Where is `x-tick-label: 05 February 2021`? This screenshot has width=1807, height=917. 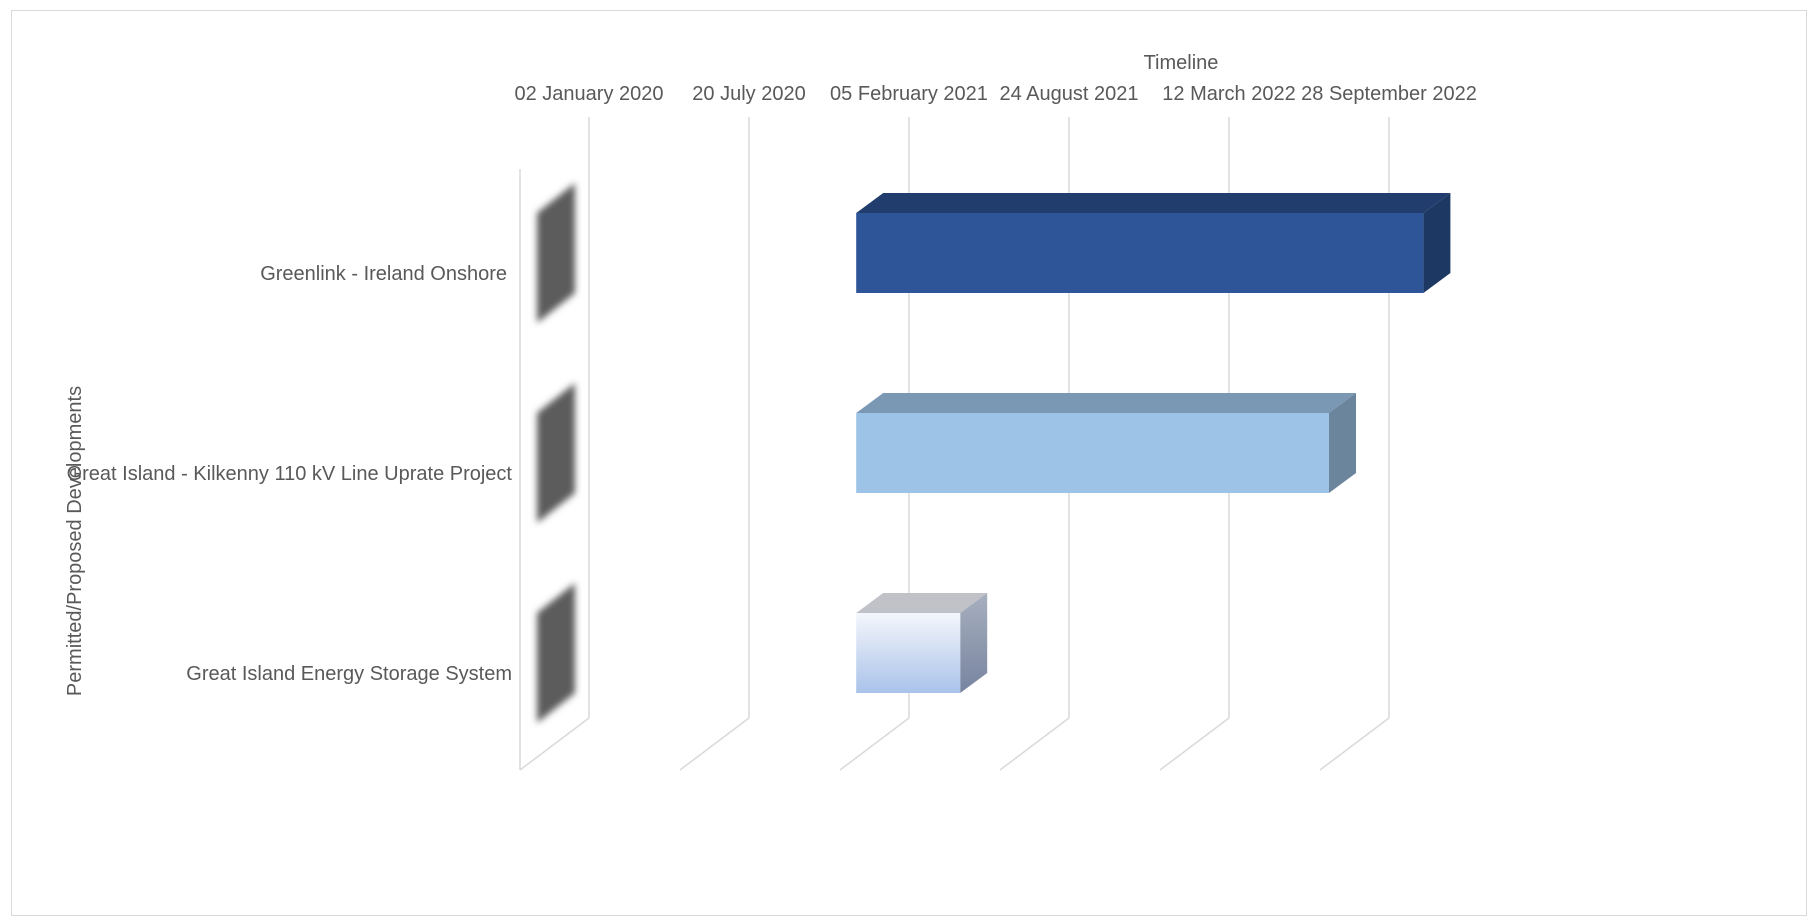 x-tick-label: 05 February 2021 is located at coordinates (909, 94).